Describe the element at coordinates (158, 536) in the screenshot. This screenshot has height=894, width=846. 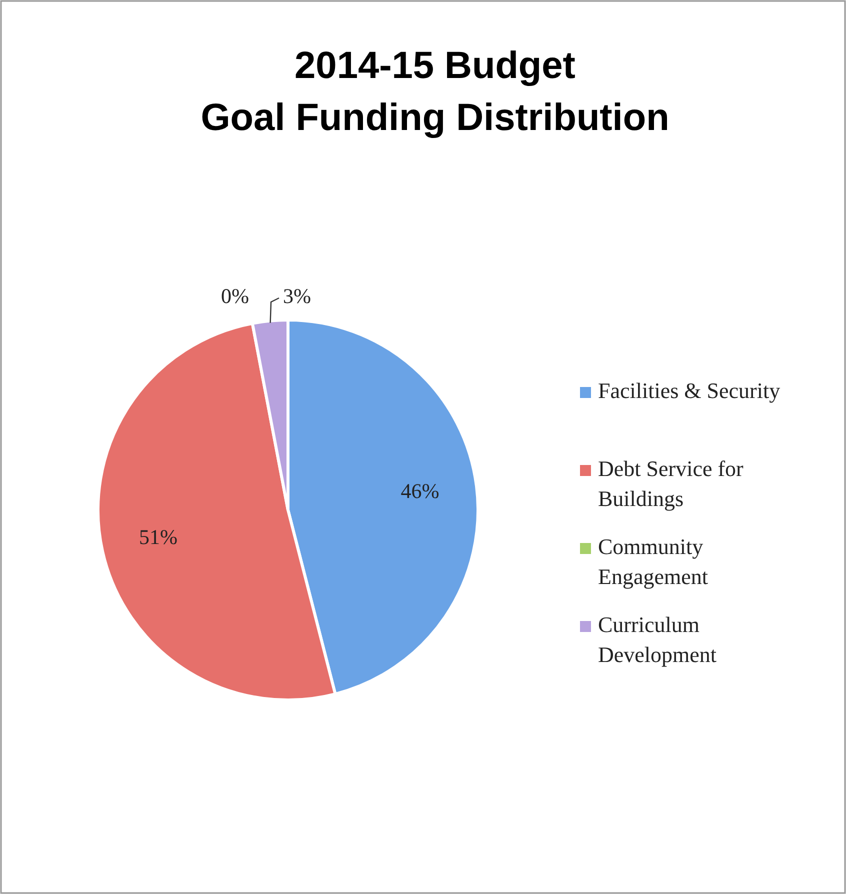
I see `data-label: 51%` at that location.